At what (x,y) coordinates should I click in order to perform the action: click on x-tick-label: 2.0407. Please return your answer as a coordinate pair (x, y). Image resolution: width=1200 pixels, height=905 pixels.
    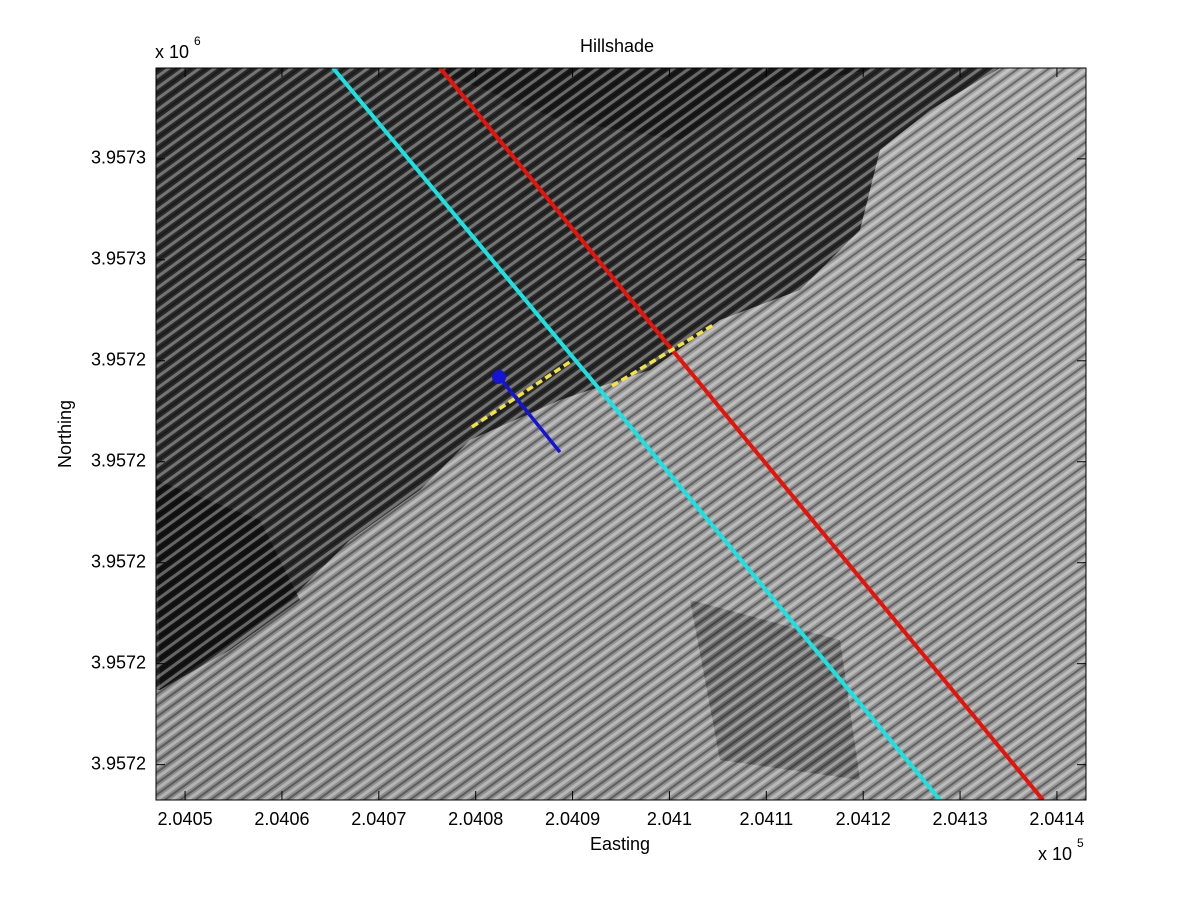
    Looking at the image, I should click on (378, 819).